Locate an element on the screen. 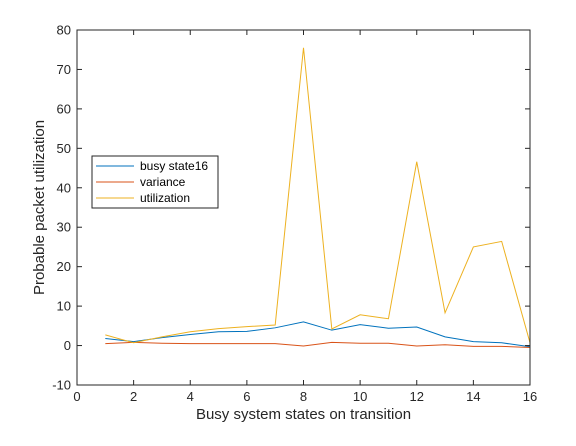 Image resolution: width=576 pixels, height=446 pixels. legend: busy state16 variance utilization is located at coordinates (155, 182).